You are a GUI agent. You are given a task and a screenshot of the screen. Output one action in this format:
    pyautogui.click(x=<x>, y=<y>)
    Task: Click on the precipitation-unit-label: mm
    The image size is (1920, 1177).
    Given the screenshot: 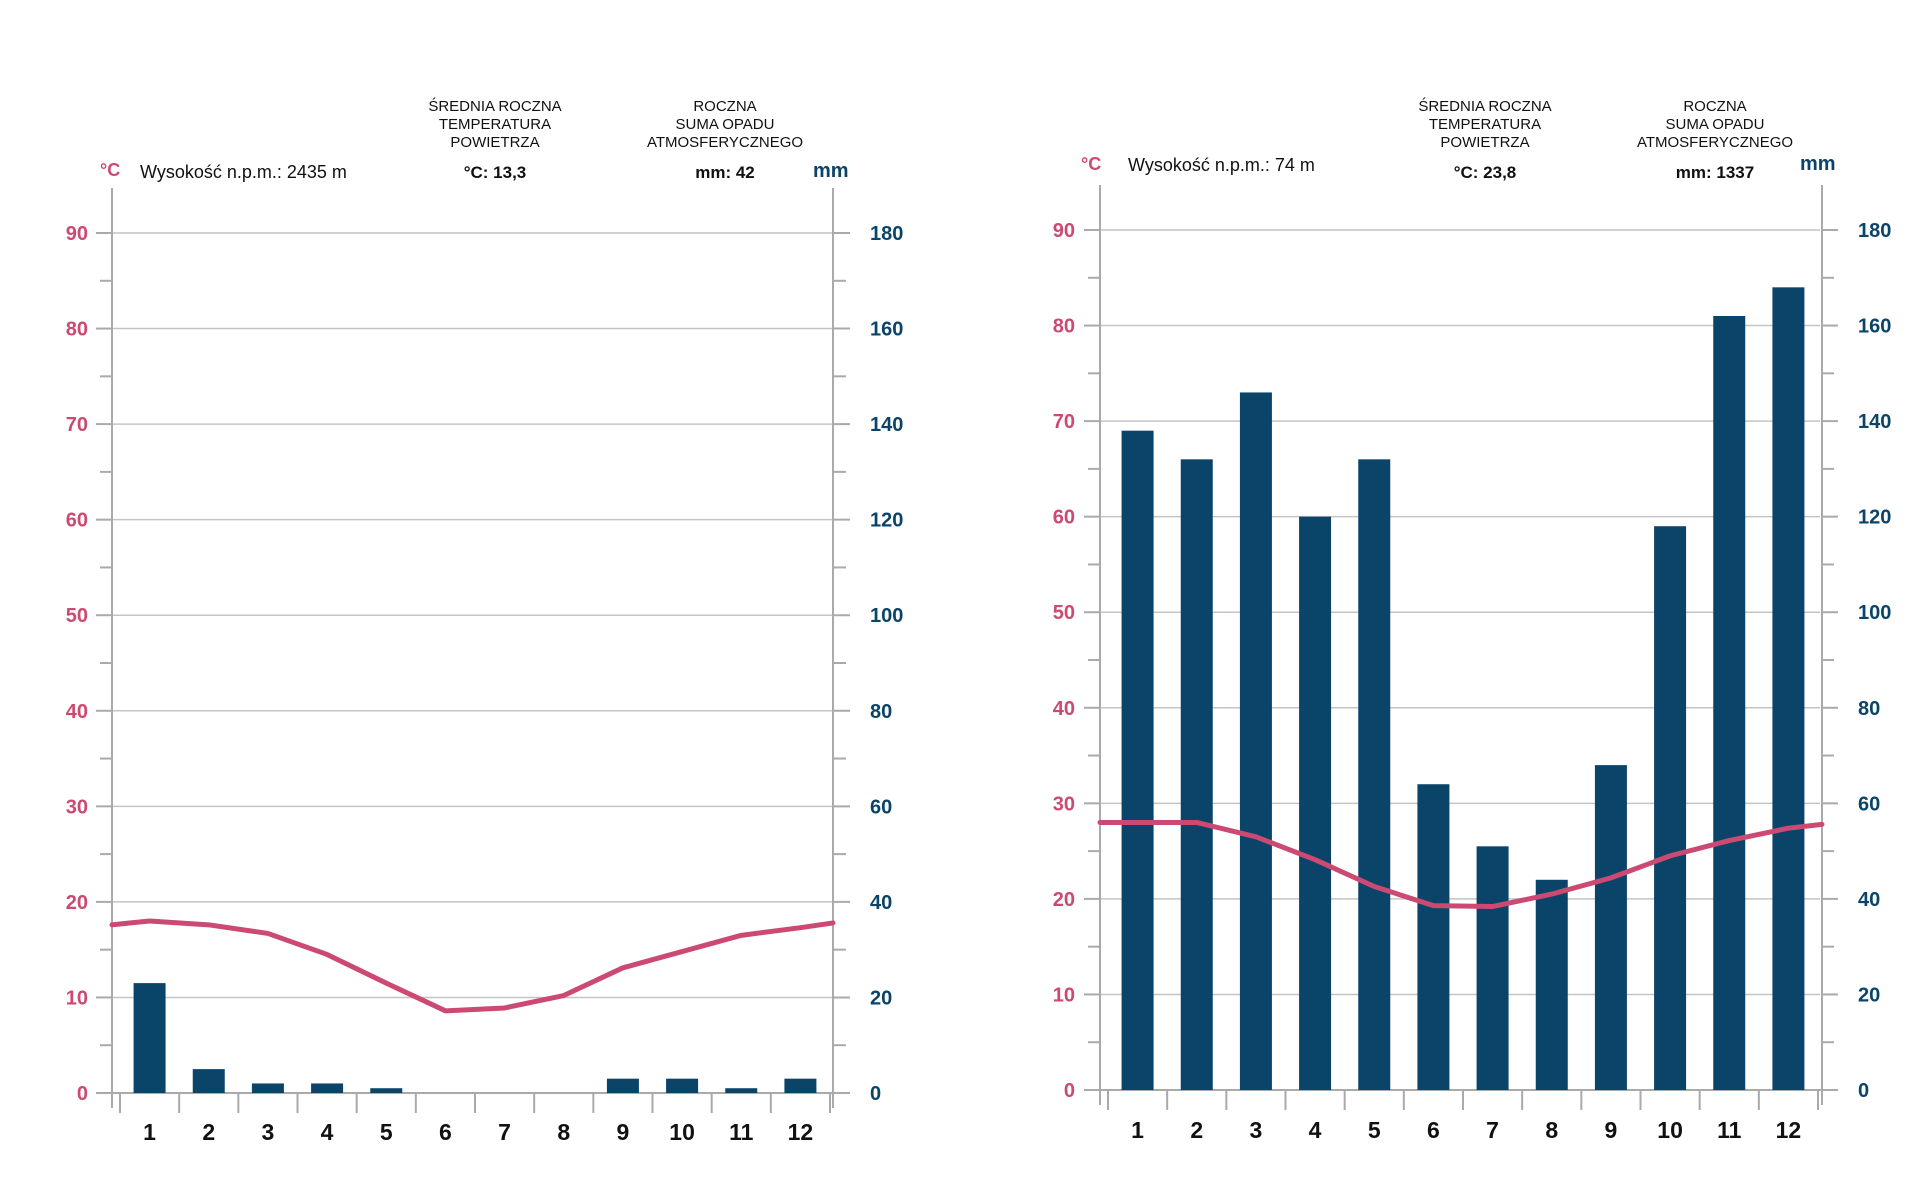 What is the action you would take?
    pyautogui.click(x=1818, y=164)
    